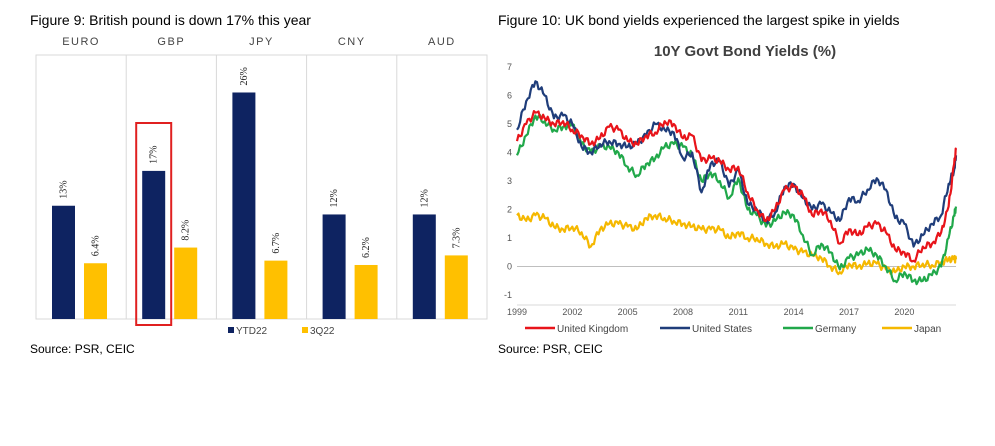  What do you see at coordinates (261, 42) in the screenshot?
I see `category-label-jpy: JPY` at bounding box center [261, 42].